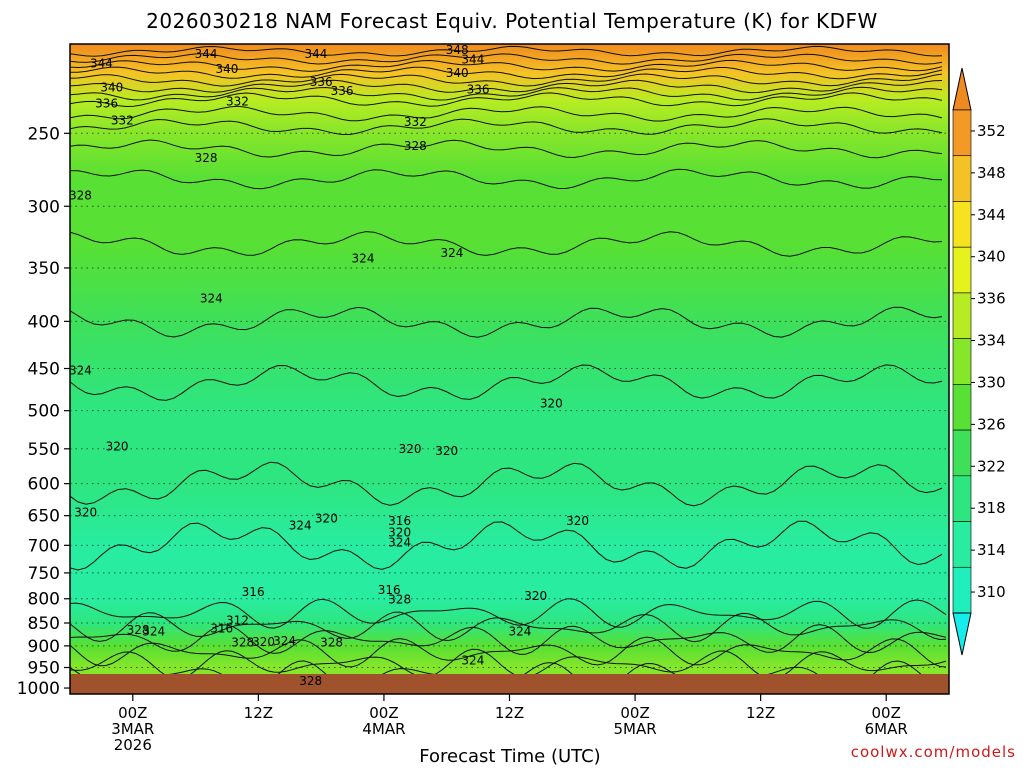 This screenshot has height=772, width=1024. I want to click on y-tick-label: 800, so click(44, 600).